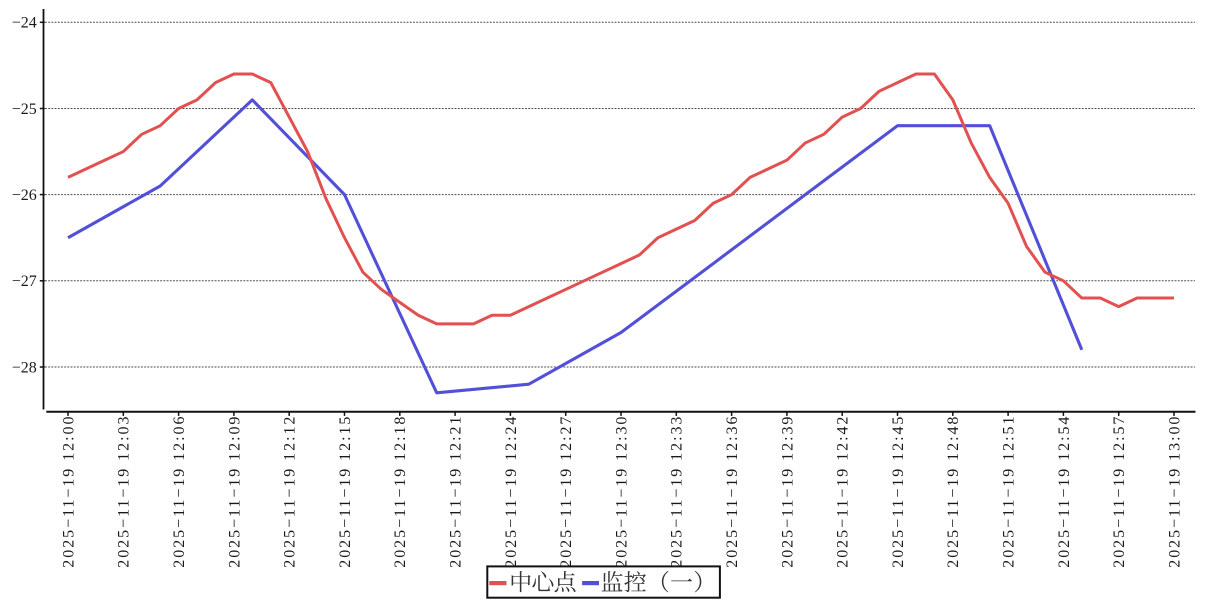 The width and height of the screenshot is (1207, 600). Describe the element at coordinates (1119, 491) in the screenshot. I see `svg-text: 2025−11−19 12:57` at that location.